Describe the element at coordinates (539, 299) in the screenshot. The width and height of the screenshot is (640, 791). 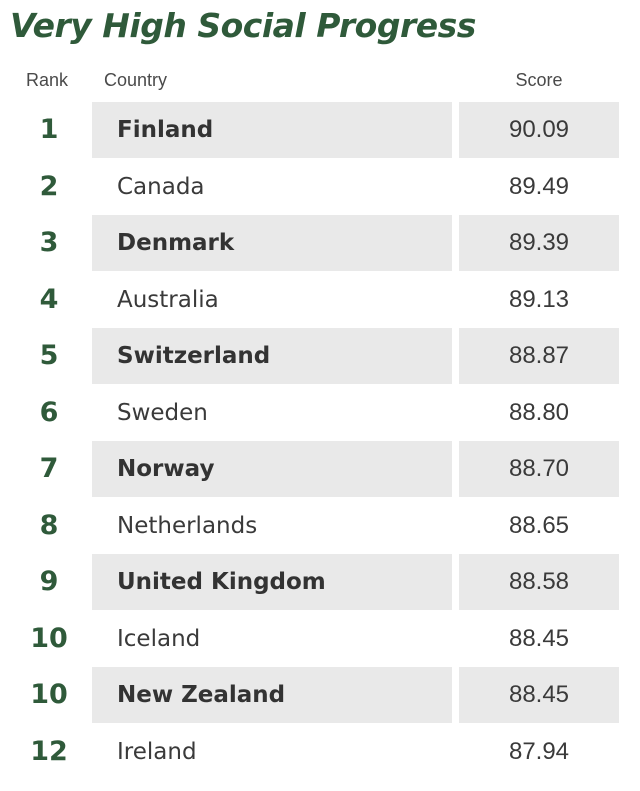
I see `score-cell: 89.13` at that location.